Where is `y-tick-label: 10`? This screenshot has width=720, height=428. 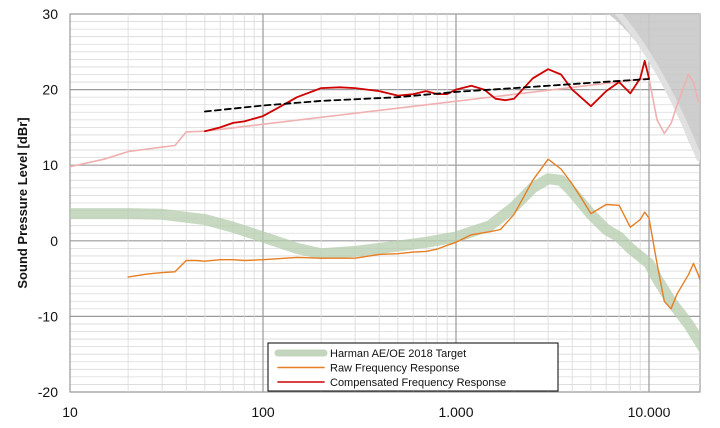
y-tick-label: 10 is located at coordinates (50, 165).